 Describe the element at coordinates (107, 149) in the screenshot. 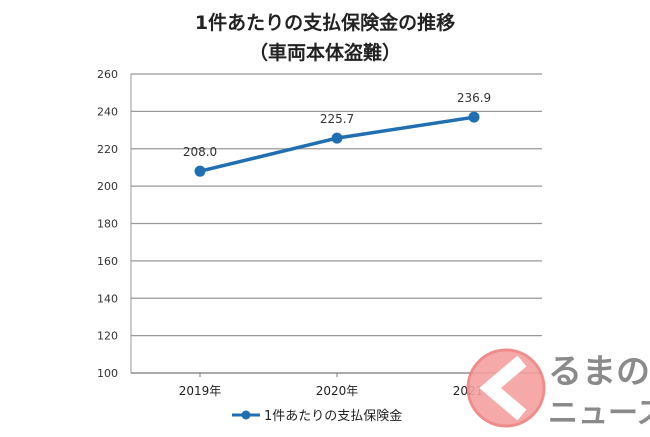

I see `y-tick-label: 220` at that location.